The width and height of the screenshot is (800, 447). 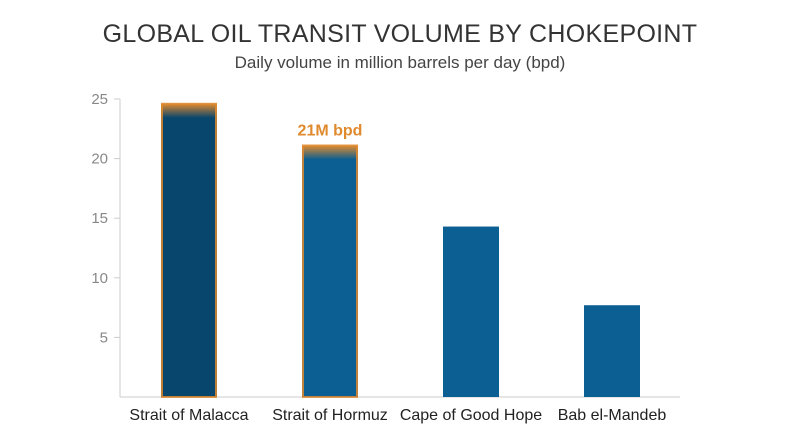 What do you see at coordinates (99, 99) in the screenshot?
I see `y-tick-label: 25` at bounding box center [99, 99].